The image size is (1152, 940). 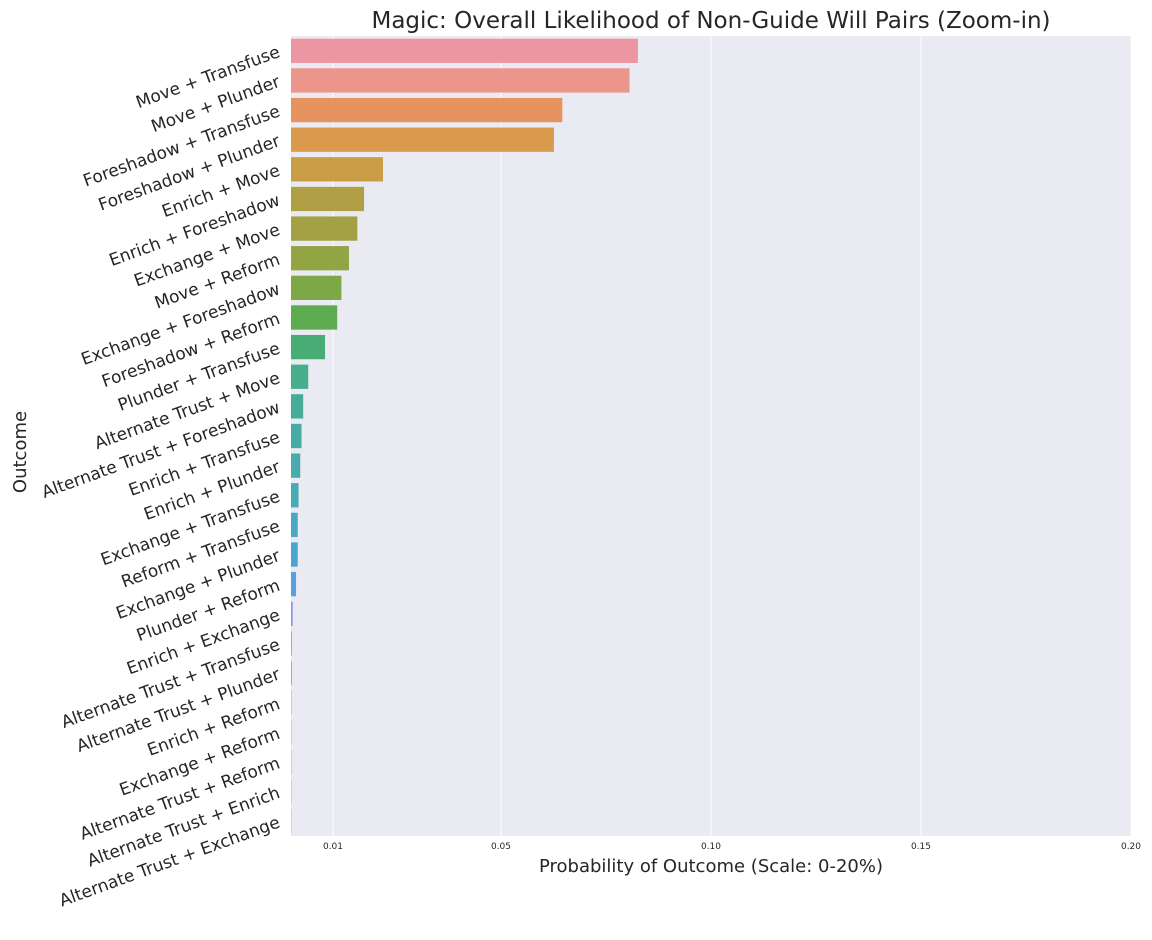 I want to click on x-axis-label: Probability of Outcome (Scale: 0-20%), so click(x=711, y=866).